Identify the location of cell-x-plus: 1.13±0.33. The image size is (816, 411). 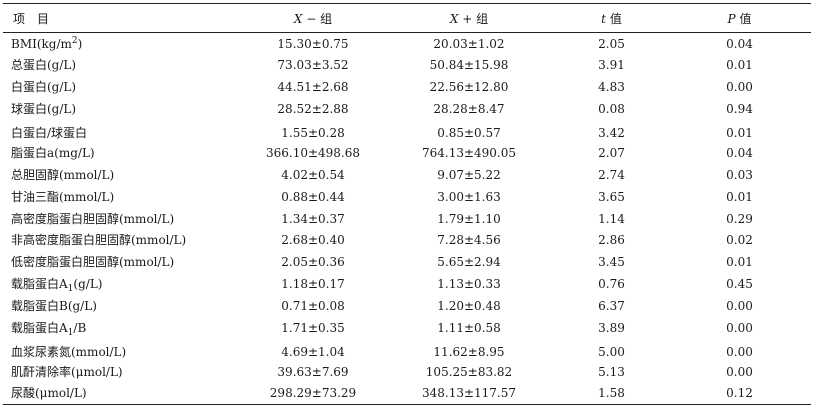
(469, 284).